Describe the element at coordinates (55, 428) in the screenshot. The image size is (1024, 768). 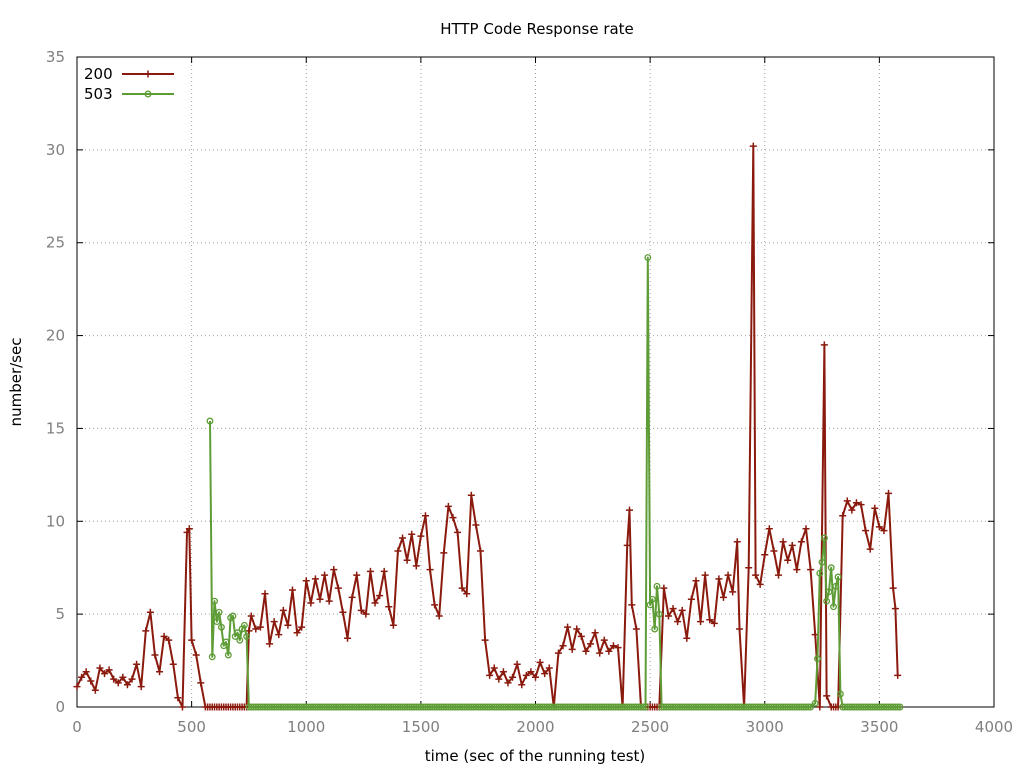
I see `y-tick-label: 15` at that location.